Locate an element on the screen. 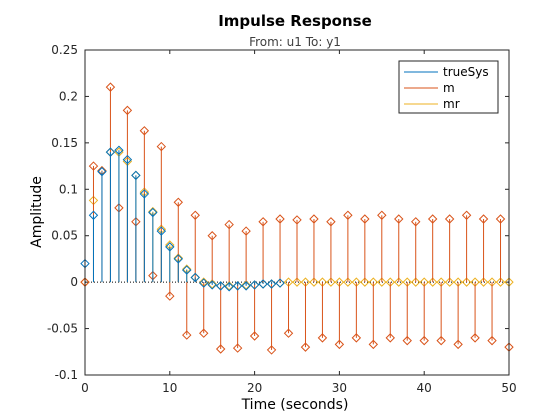  y-tick-label: 0 is located at coordinates (74, 282).